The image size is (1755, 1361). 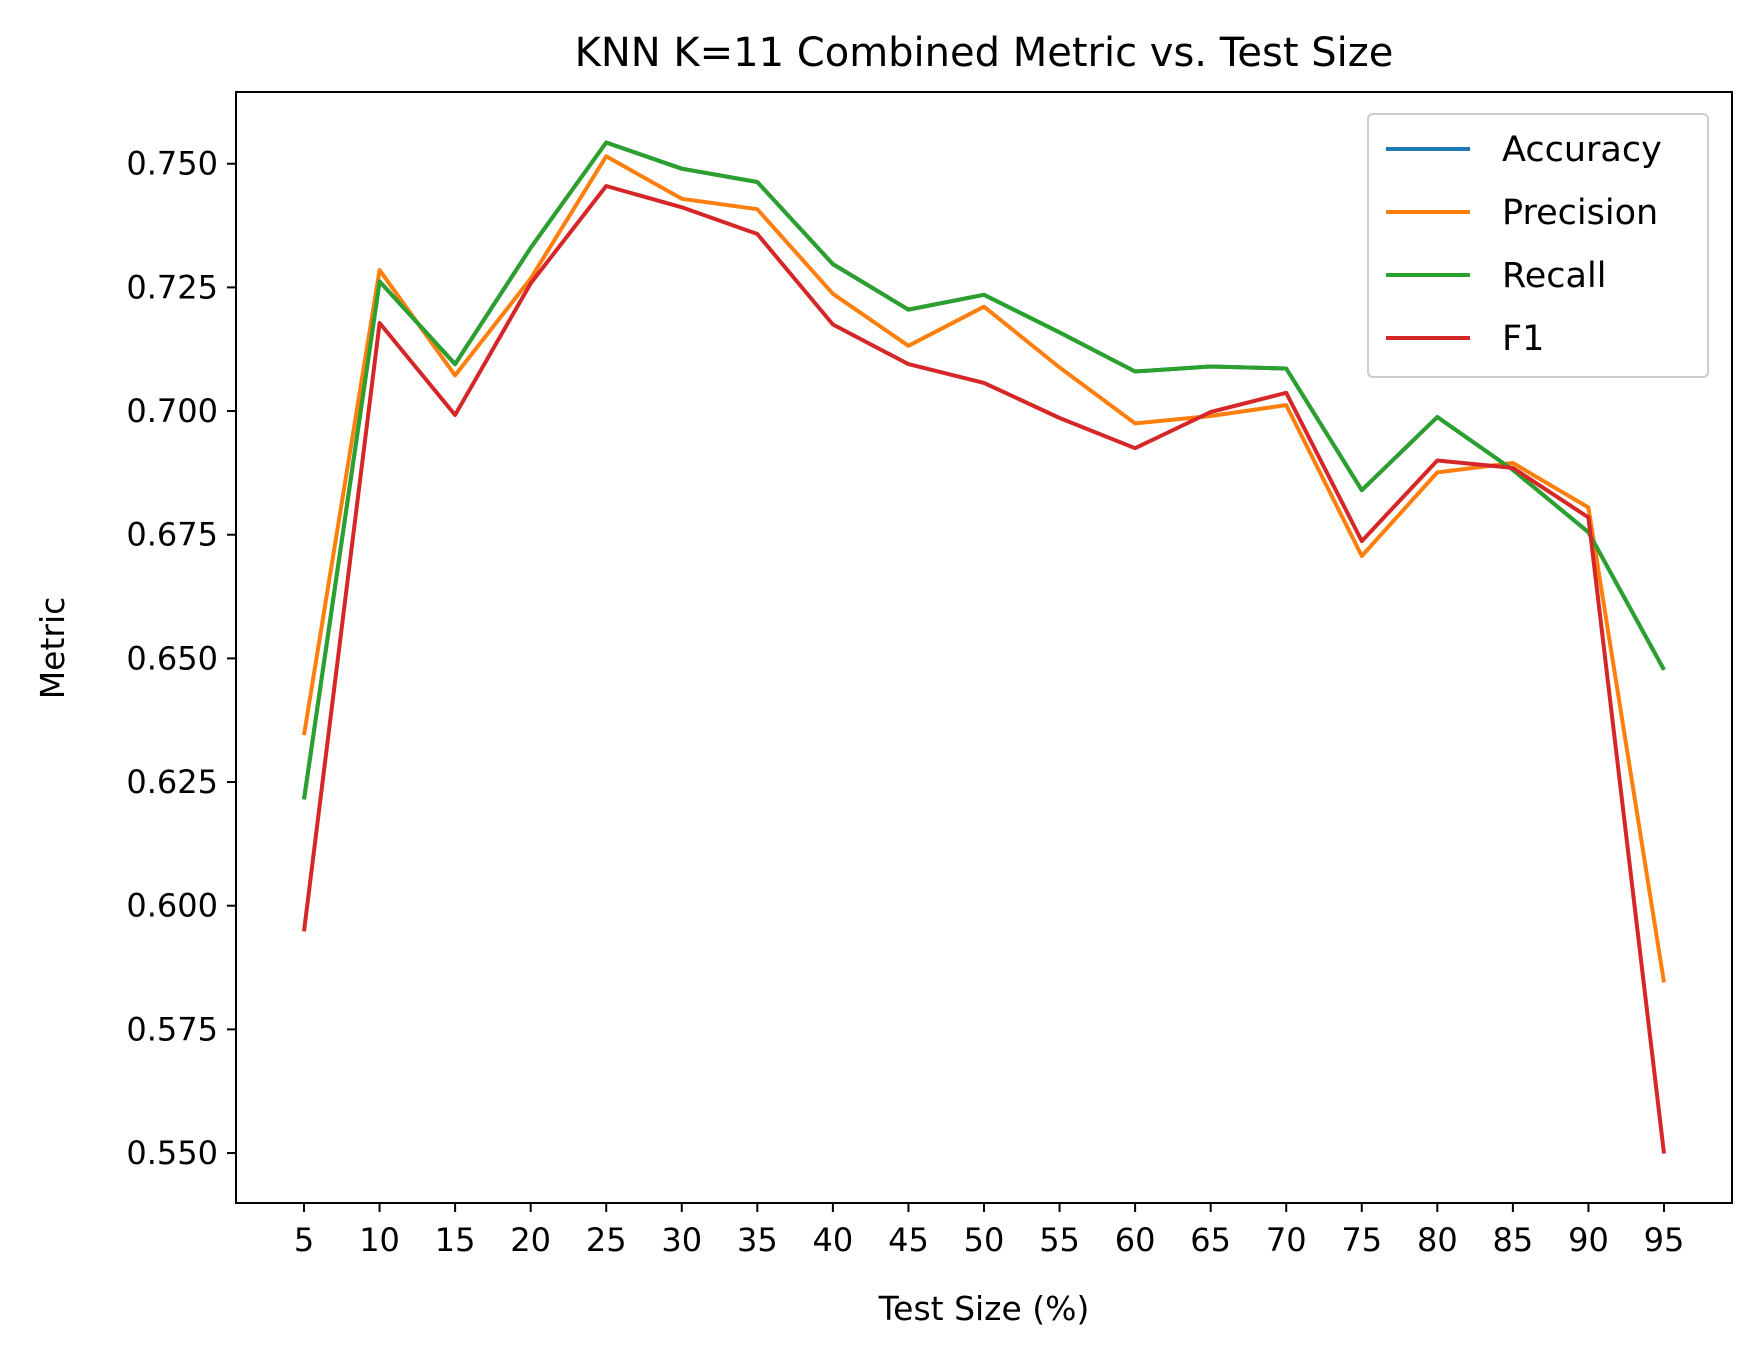 What do you see at coordinates (172, 1153) in the screenshot?
I see `y-tick-label: 0.550` at bounding box center [172, 1153].